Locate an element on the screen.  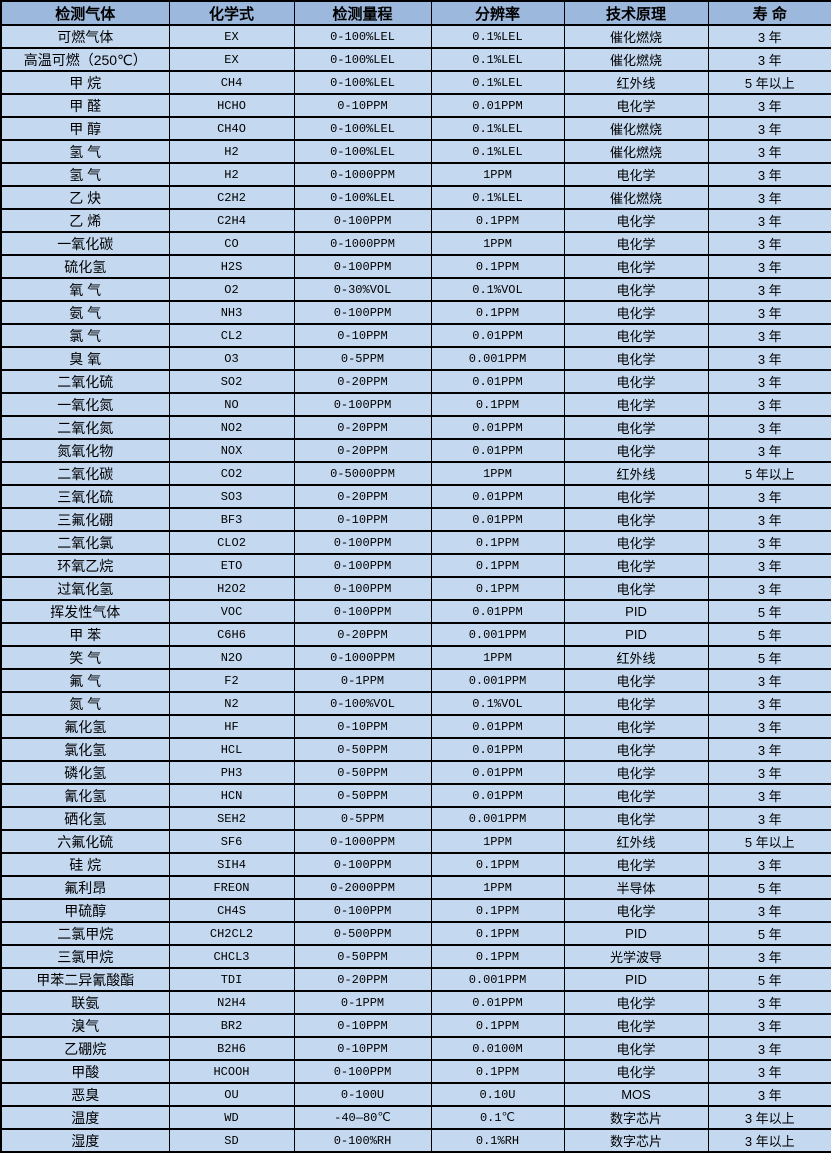
column-header-principle: 技术原理 is located at coordinates (636, 13).